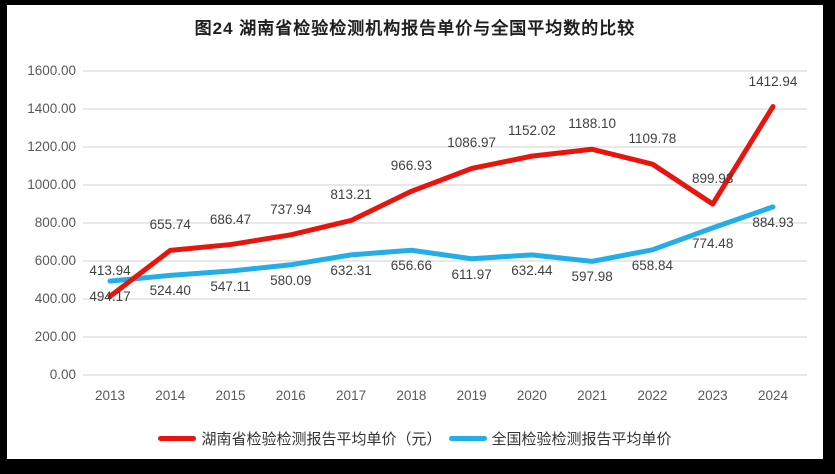 The image size is (835, 474). I want to click on data-label-series0: 1109.78, so click(652, 139).